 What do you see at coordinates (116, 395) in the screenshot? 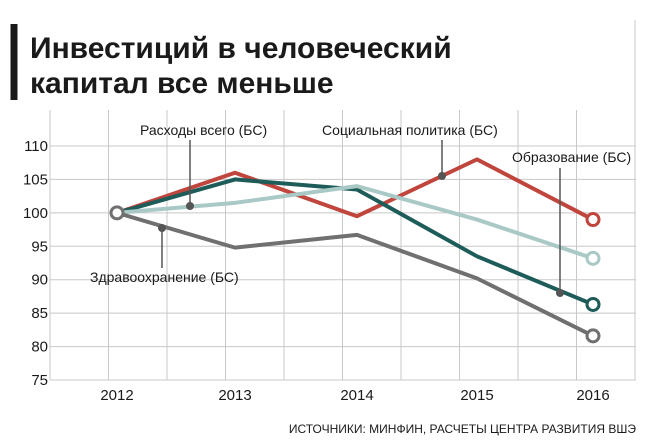
I see `x-tick-label-0: 2012` at bounding box center [116, 395].